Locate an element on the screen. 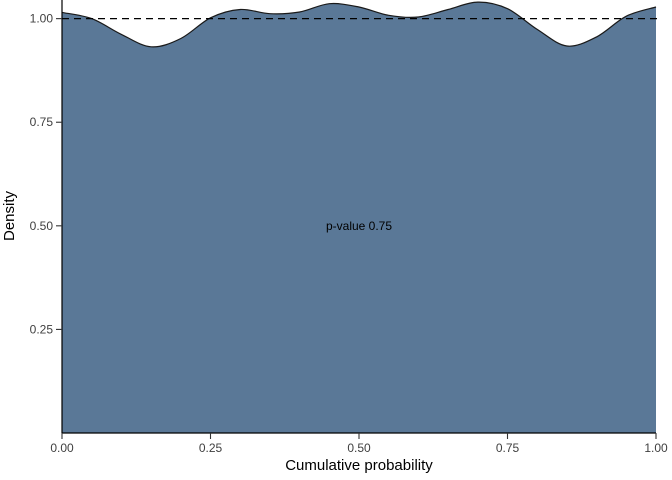 This screenshot has height=480, width=672. x-ticks: 0.00 0.25 0.50 0.75 1.00 is located at coordinates (359, 444).